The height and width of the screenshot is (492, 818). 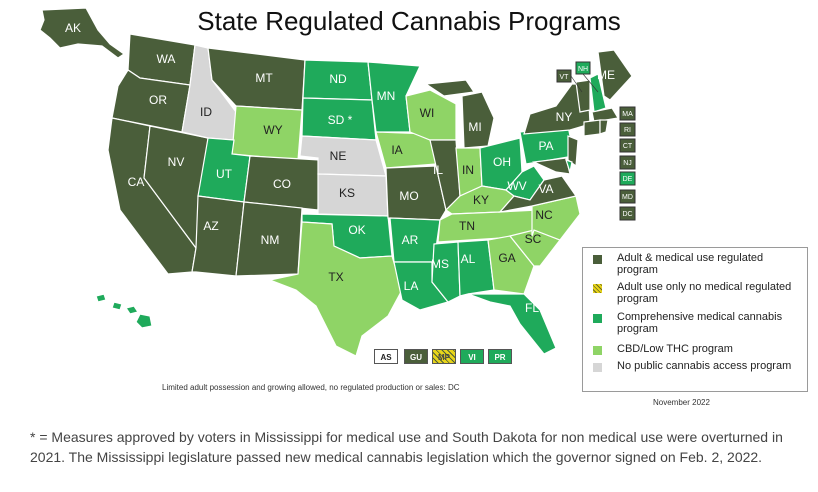 What do you see at coordinates (512, 324) in the screenshot?
I see `state-fl` at bounding box center [512, 324].